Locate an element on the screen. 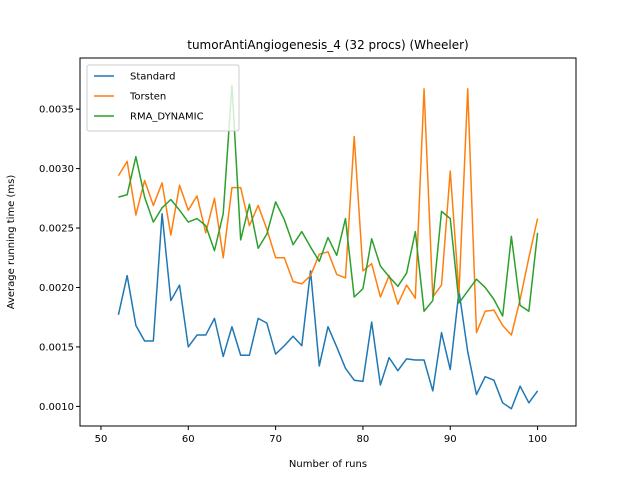  x-tick-label: 80 is located at coordinates (363, 439).